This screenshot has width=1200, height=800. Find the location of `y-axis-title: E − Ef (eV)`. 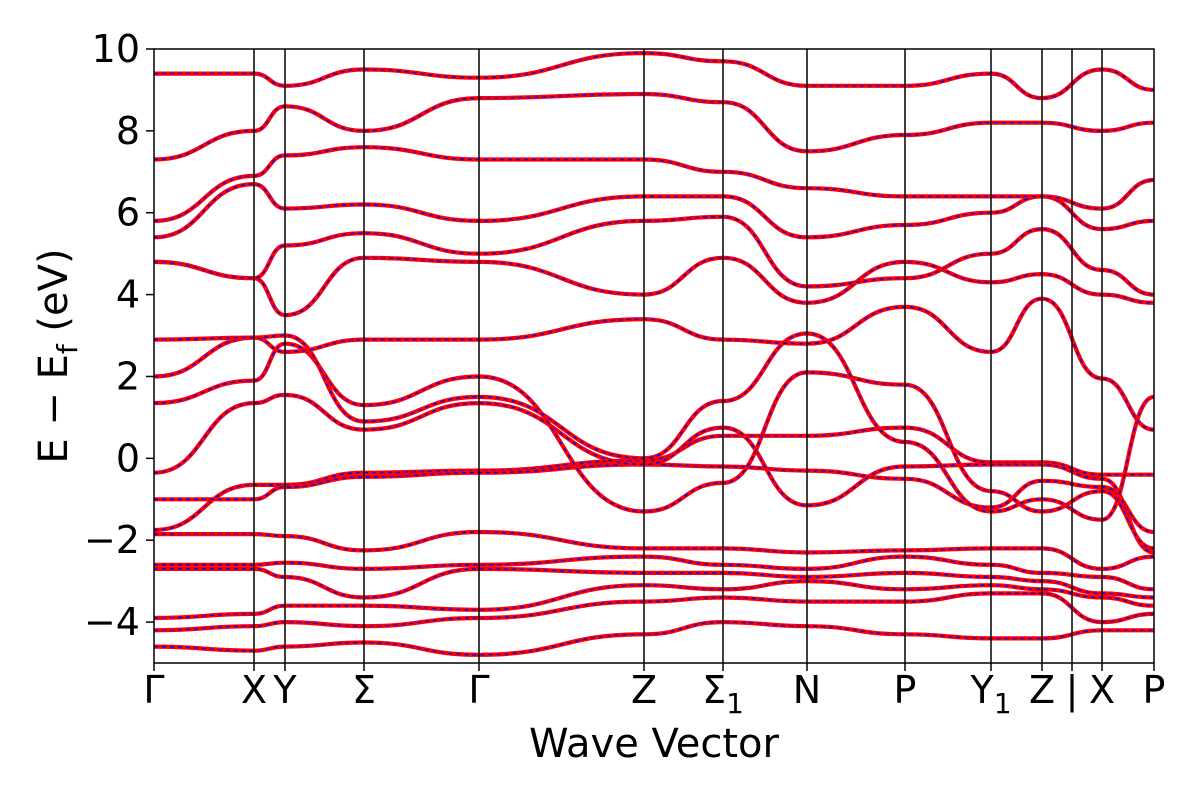

y-axis-title: E − Ef (eV) is located at coordinates (57, 355).